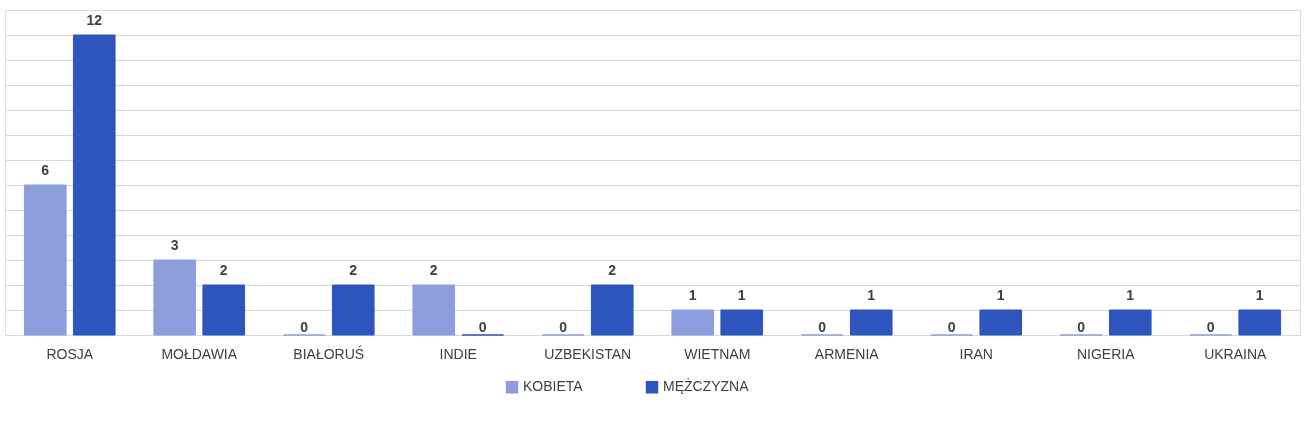 The height and width of the screenshot is (423, 1315). What do you see at coordinates (976, 353) in the screenshot?
I see `x-tick-label: IRAN` at bounding box center [976, 353].